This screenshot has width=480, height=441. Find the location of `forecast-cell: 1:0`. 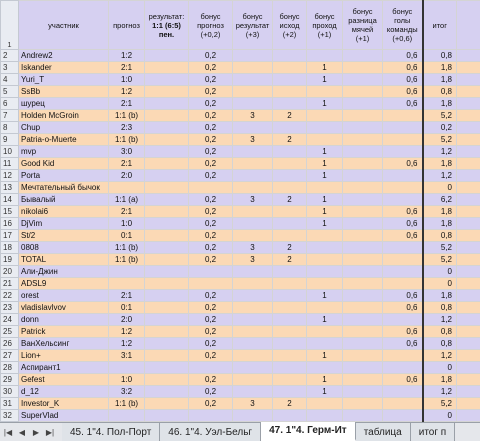

forecast-cell: 1:0 is located at coordinates (127, 80).